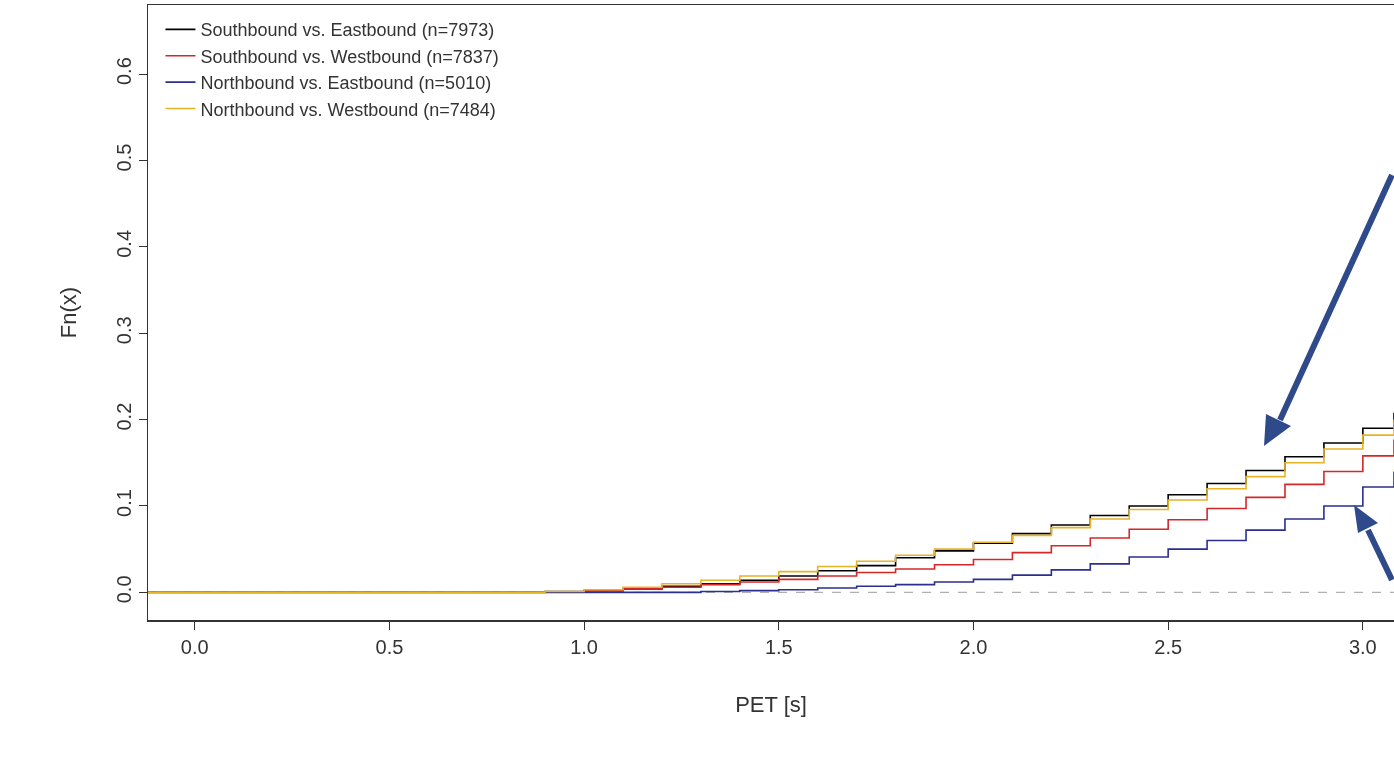 The image size is (1394, 761). Describe the element at coordinates (123, 71) in the screenshot. I see `y-tick-label: 0.6` at that location.